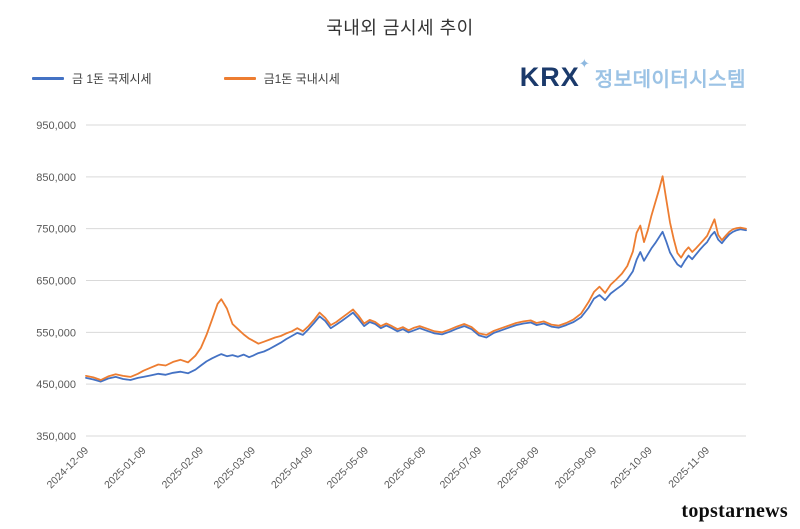 This screenshot has height=529, width=800. I want to click on x-tick-label: 2025-01-09, so click(125, 468).